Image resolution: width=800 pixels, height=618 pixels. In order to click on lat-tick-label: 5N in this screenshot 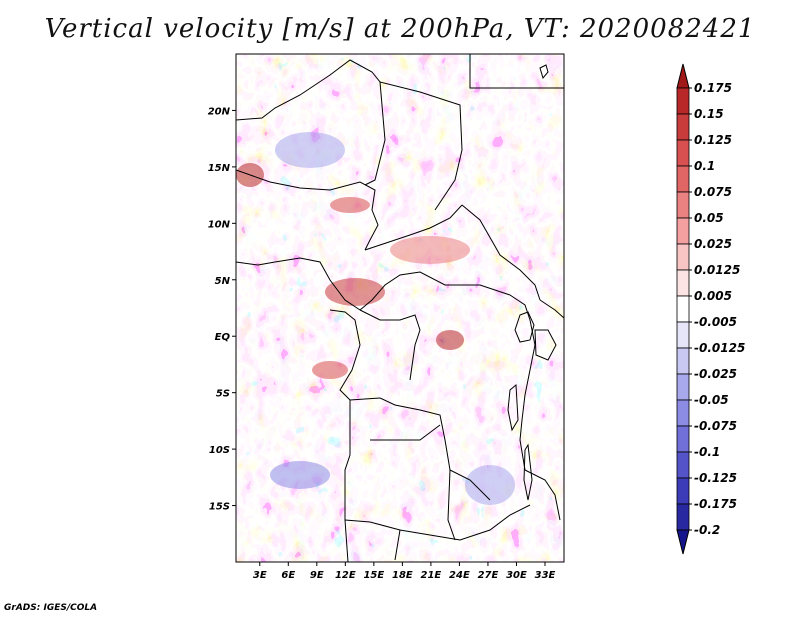, I will do `click(223, 281)`.